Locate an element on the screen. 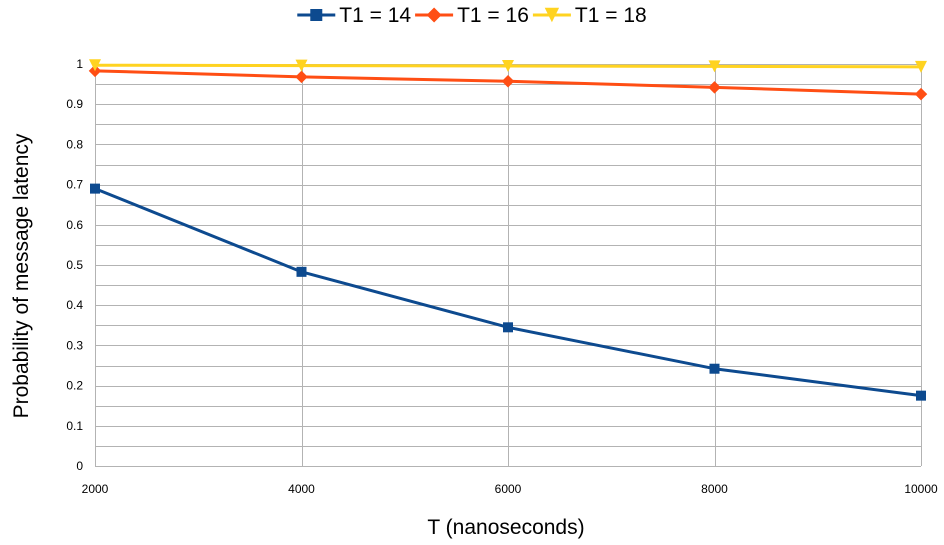  x-tick-label: 6000 is located at coordinates (508, 489).